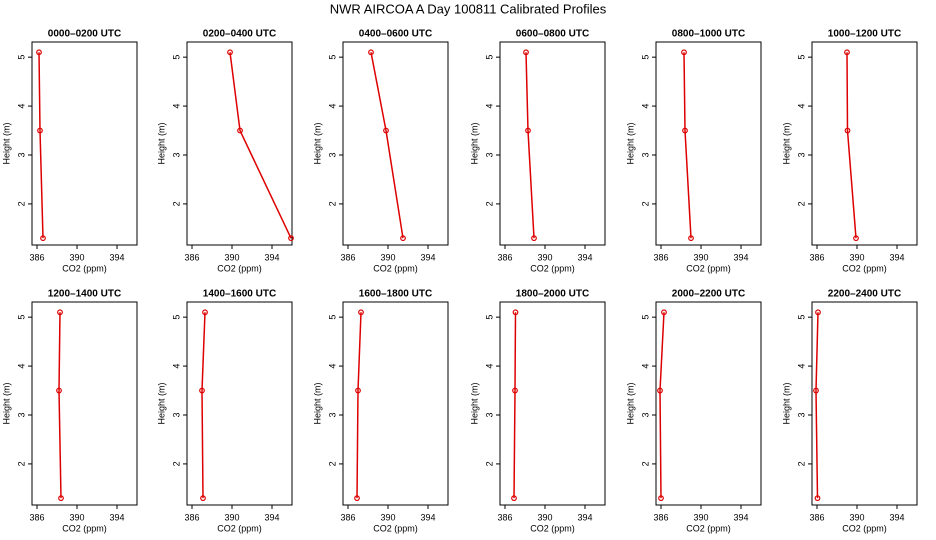 The width and height of the screenshot is (936, 540). What do you see at coordinates (552, 294) in the screenshot?
I see `panel-title: 1800–2000 UTC` at bounding box center [552, 294].